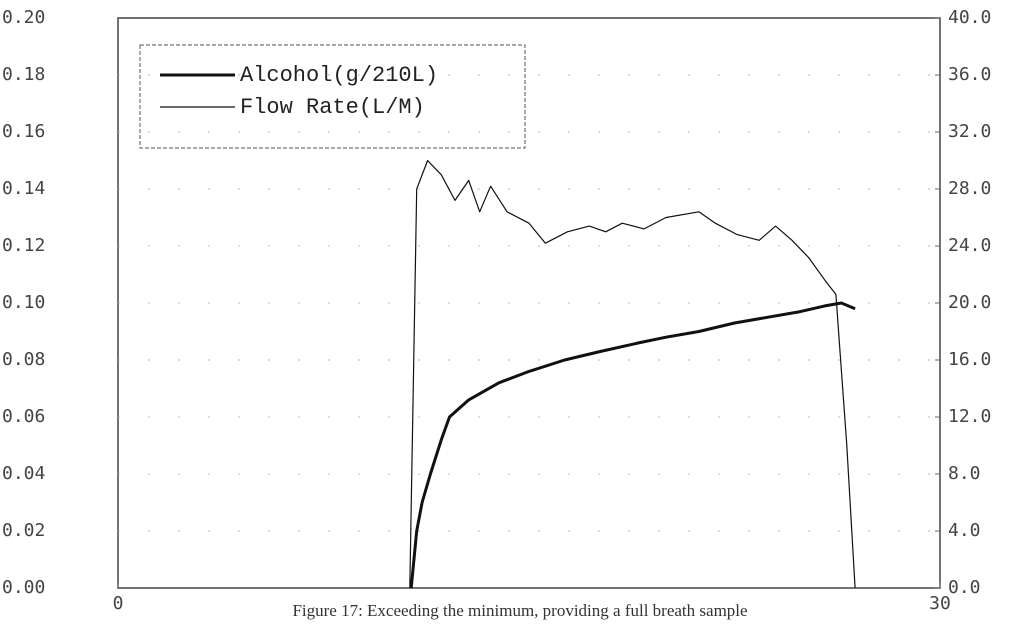 The width and height of the screenshot is (1027, 624). Describe the element at coordinates (969, 245) in the screenshot. I see `y2-tick-label: 24.0` at that location.